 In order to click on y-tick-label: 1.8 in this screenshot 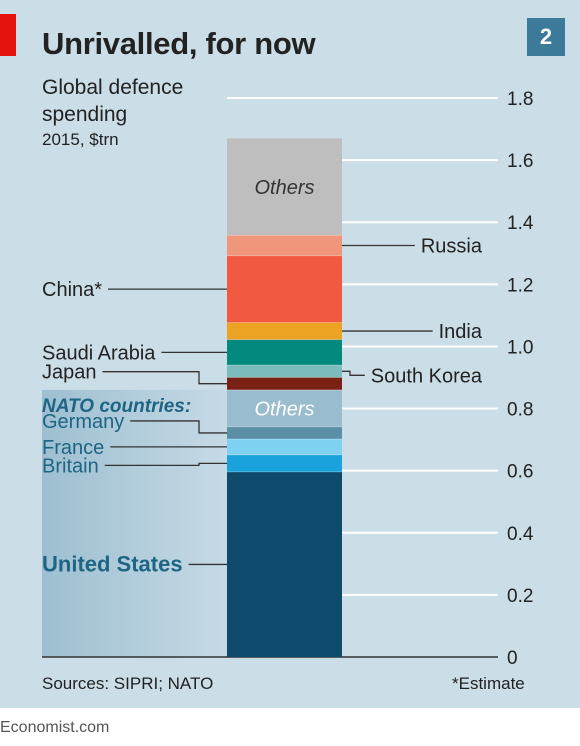, I will do `click(520, 99)`.